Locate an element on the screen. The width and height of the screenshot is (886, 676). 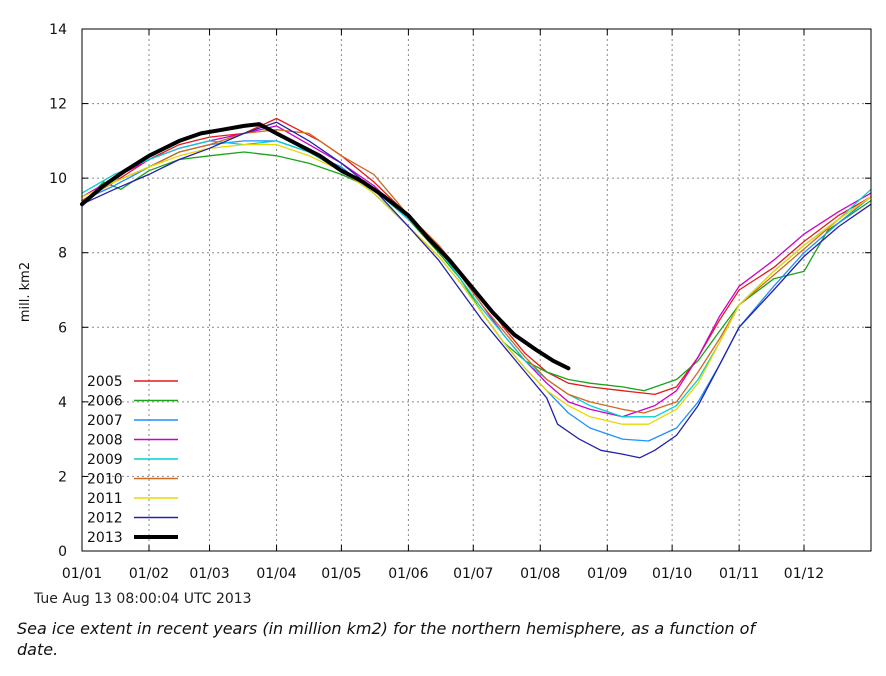
x-tick-label: 01/10 is located at coordinates (672, 574).